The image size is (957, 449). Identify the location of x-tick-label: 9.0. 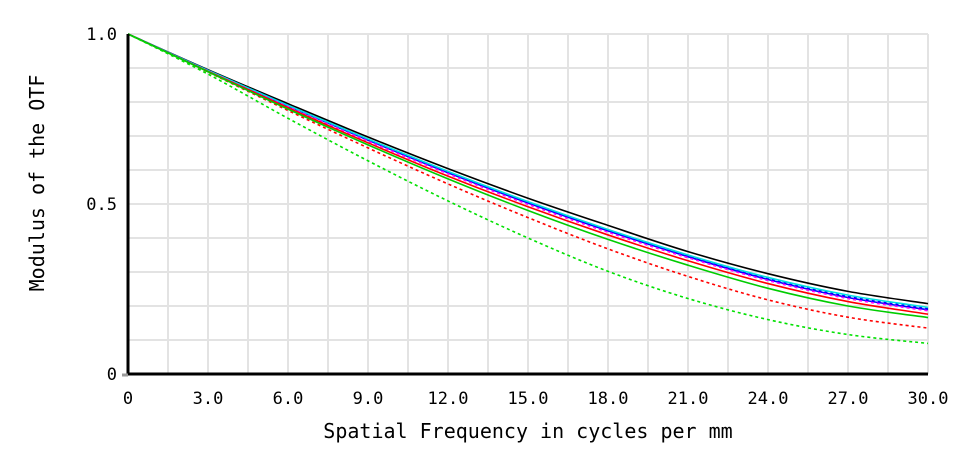
(368, 399).